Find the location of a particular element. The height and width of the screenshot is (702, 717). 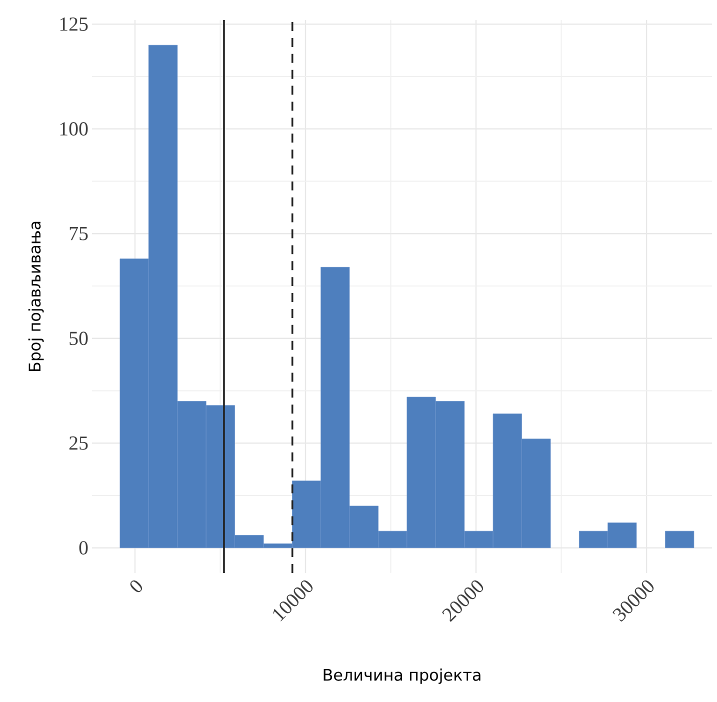

y-tick-label: 25 is located at coordinates (78, 443).